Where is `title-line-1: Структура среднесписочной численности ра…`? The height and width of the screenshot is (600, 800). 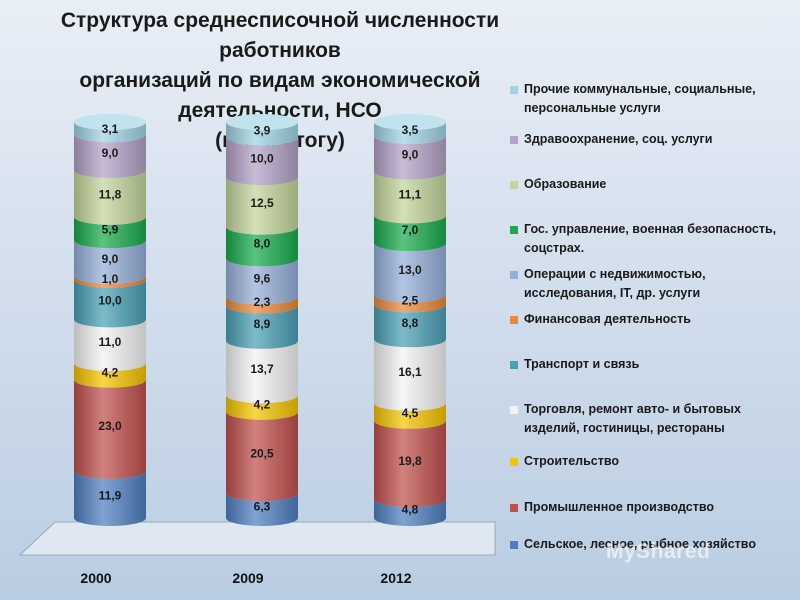 title-line-1: Структура среднесписочной численности ра… is located at coordinates (280, 35).